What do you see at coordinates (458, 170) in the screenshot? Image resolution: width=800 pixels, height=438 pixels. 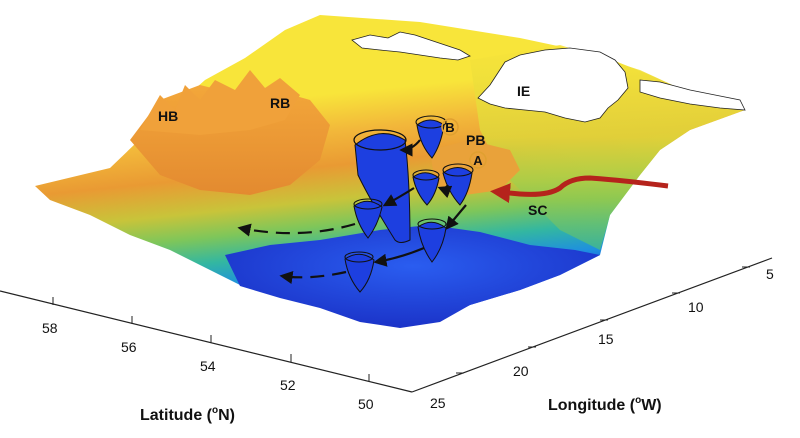 I see `eddy-a-rotation` at bounding box center [458, 170].